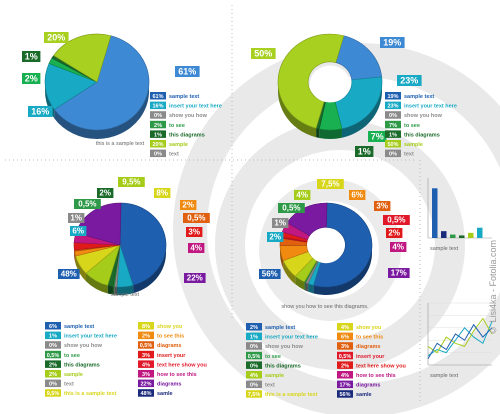 The image size is (500, 414). Describe the element at coordinates (359, 327) in the screenshot. I see `bottom-right-legend-item: 4% show you` at that location.